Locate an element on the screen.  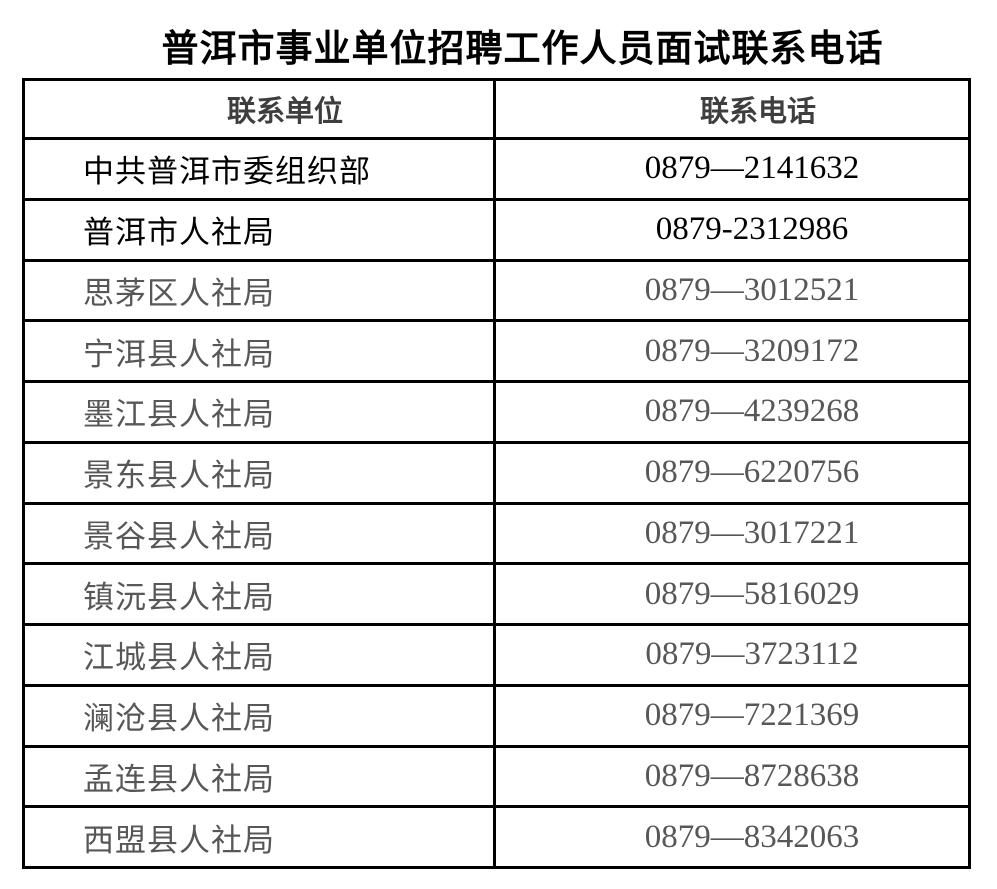
unit-cell: 普洱市人社局 is located at coordinates (259, 229).